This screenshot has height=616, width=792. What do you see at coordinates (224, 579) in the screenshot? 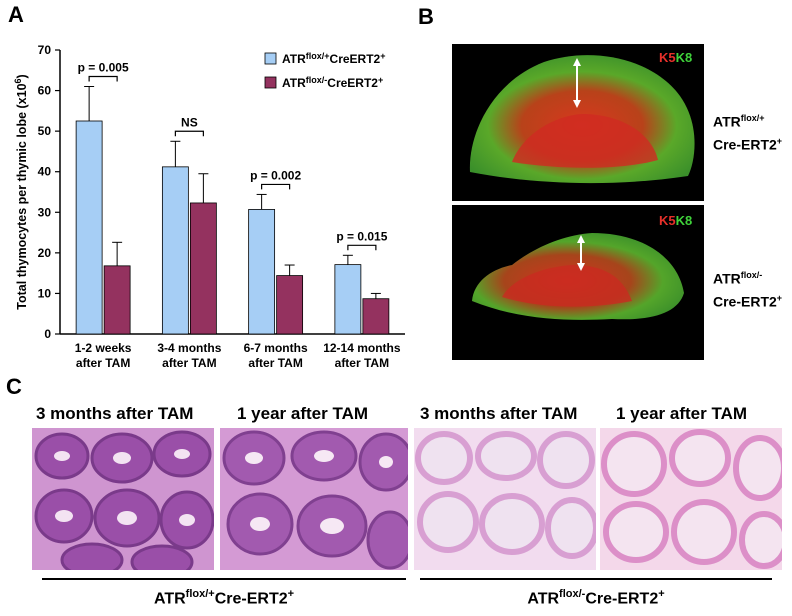
I see `genotype-line-control` at bounding box center [224, 579].